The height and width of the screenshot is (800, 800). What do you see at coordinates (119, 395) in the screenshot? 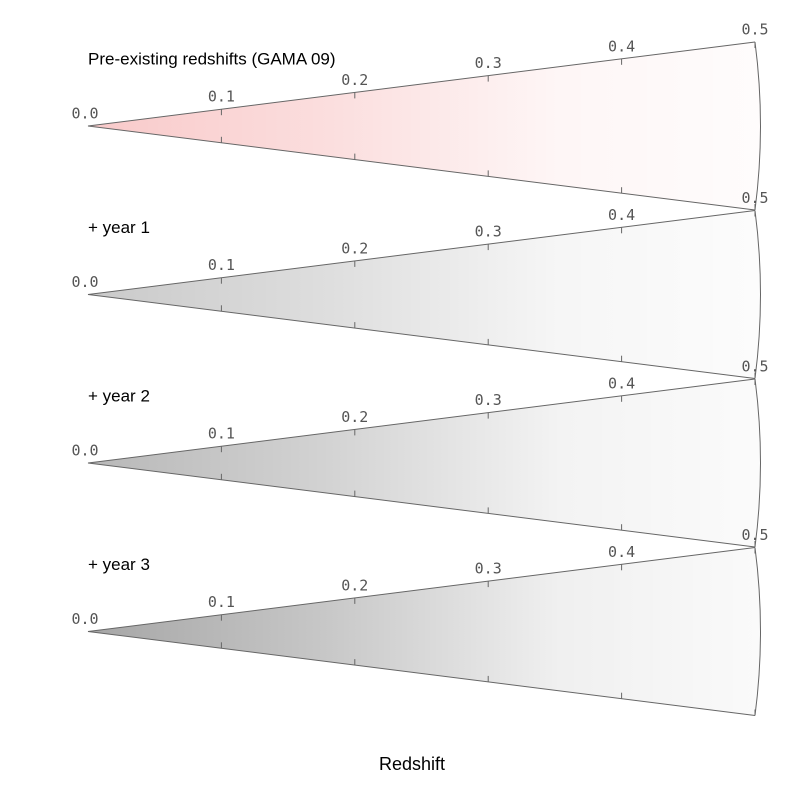
I see `panel-title: + year 2` at bounding box center [119, 395].